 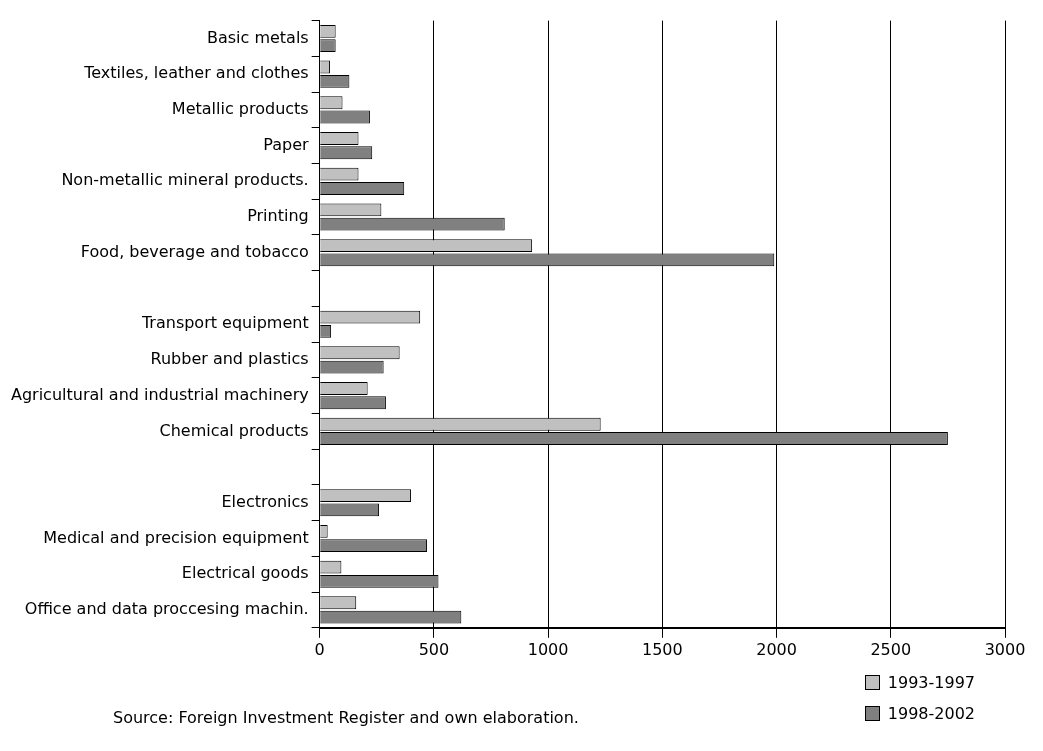 What do you see at coordinates (278, 216) in the screenshot?
I see `y-tick-label: Printing` at bounding box center [278, 216].